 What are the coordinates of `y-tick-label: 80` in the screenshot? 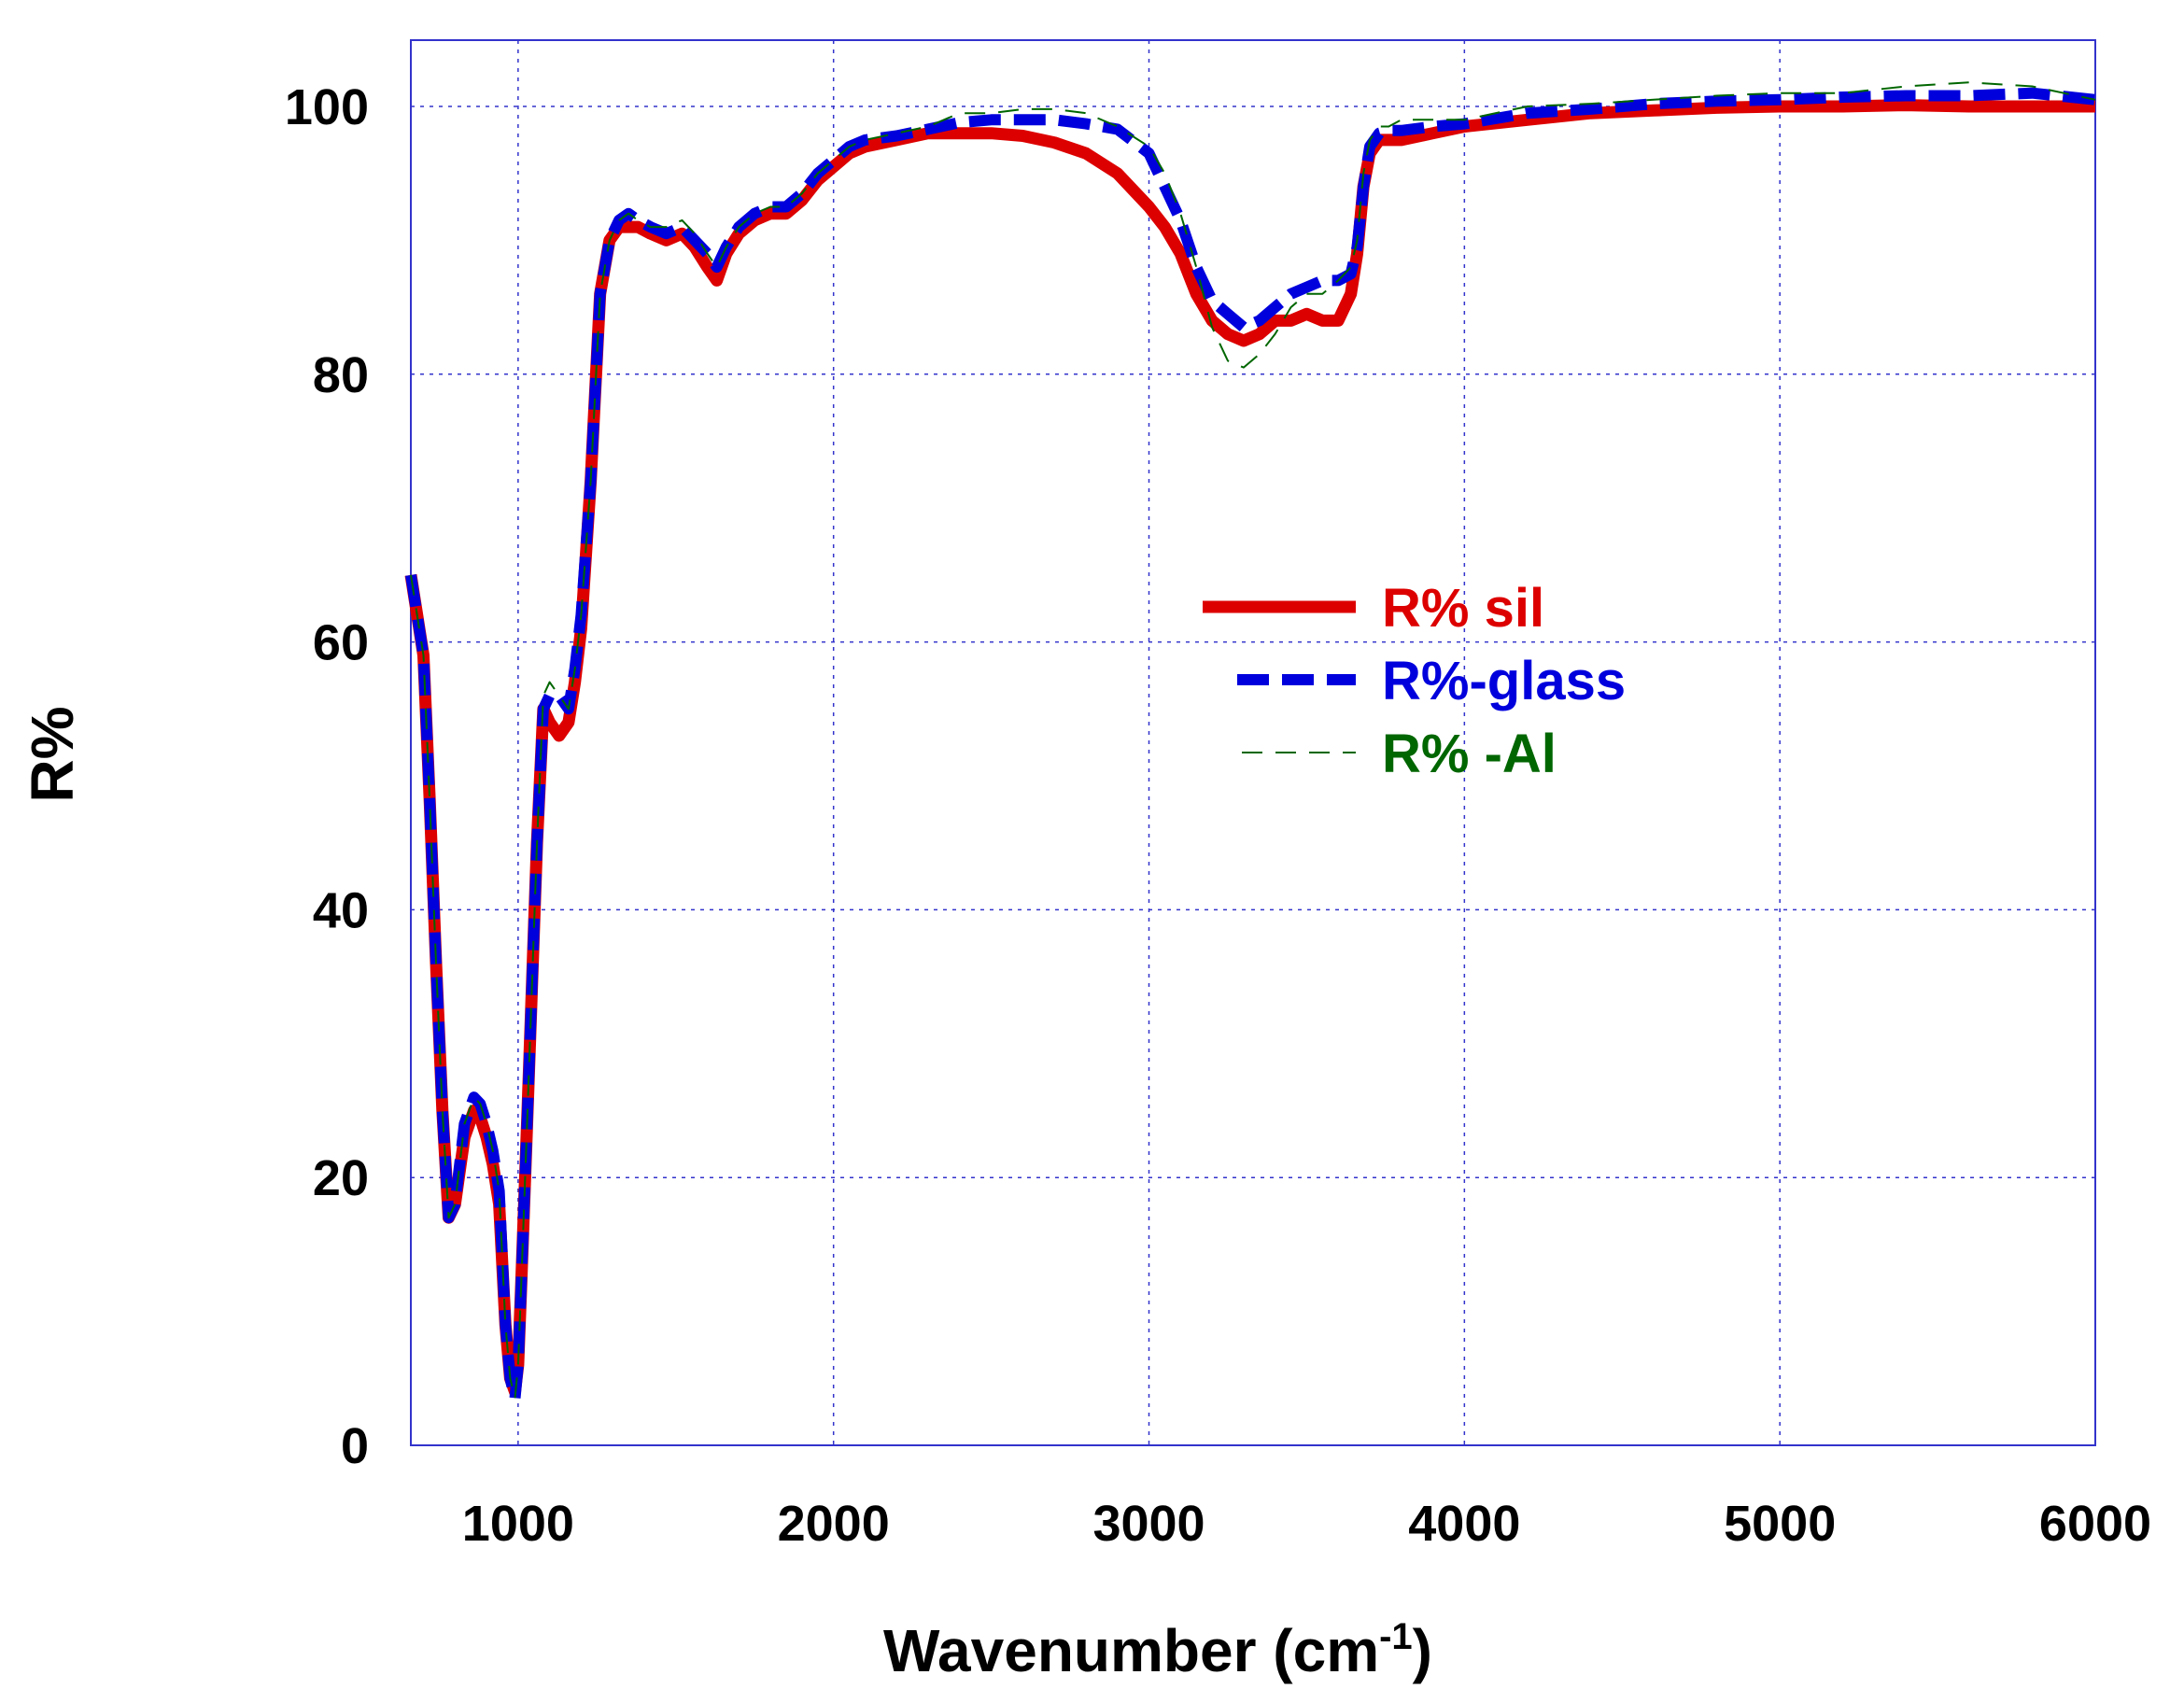 It's located at (341, 375).